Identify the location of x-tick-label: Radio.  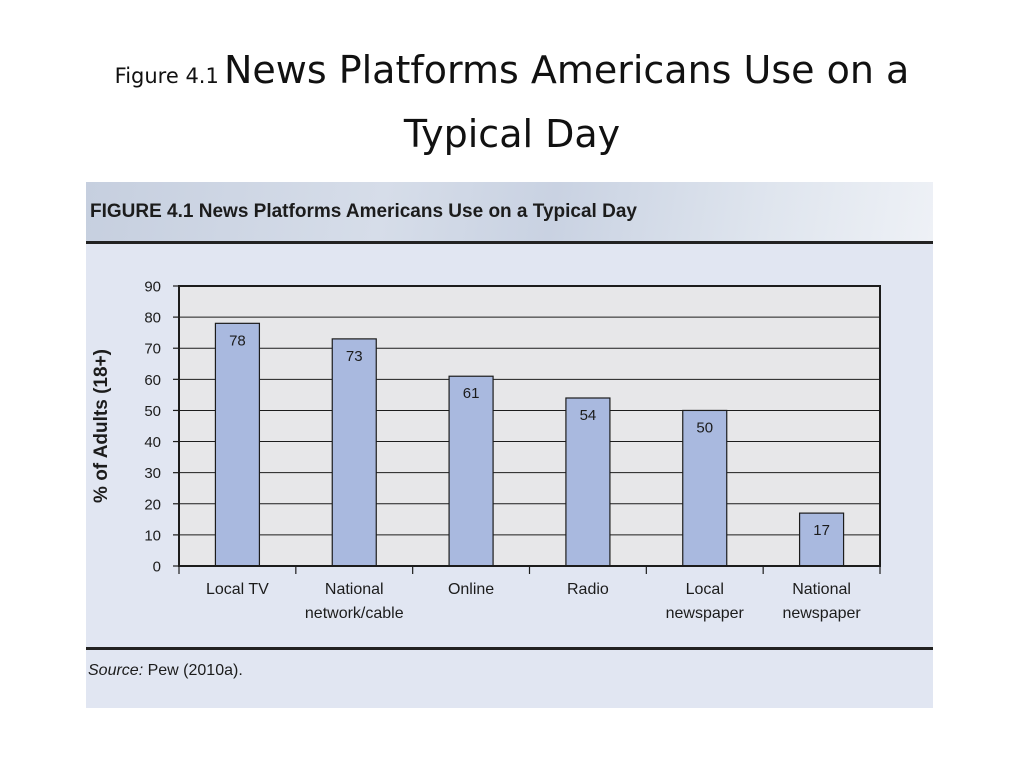
(588, 589).